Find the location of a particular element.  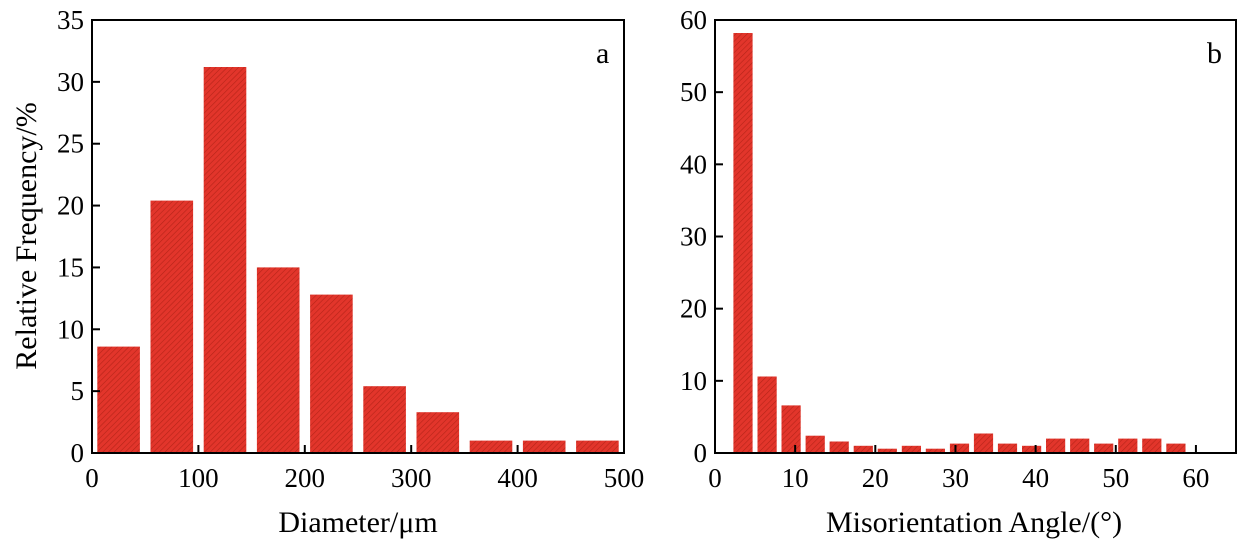

panel-a-x-tick-label: 200 is located at coordinates (305, 478).